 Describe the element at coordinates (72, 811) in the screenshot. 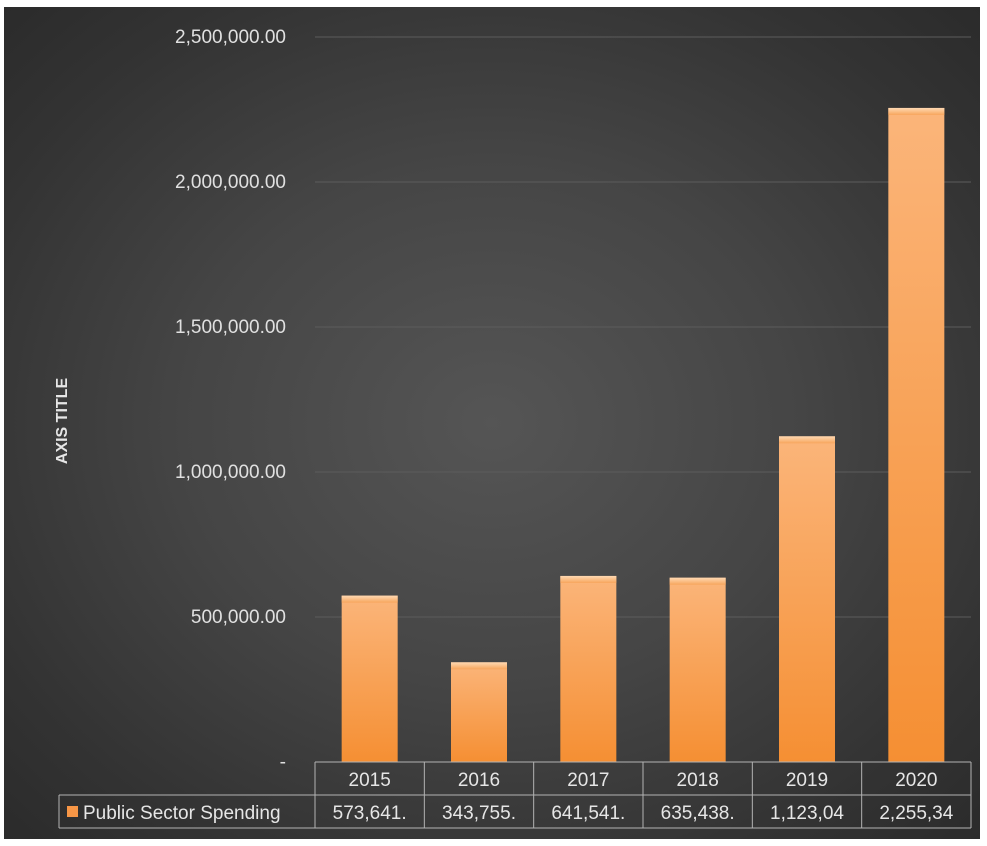

I see `legend-key` at that location.